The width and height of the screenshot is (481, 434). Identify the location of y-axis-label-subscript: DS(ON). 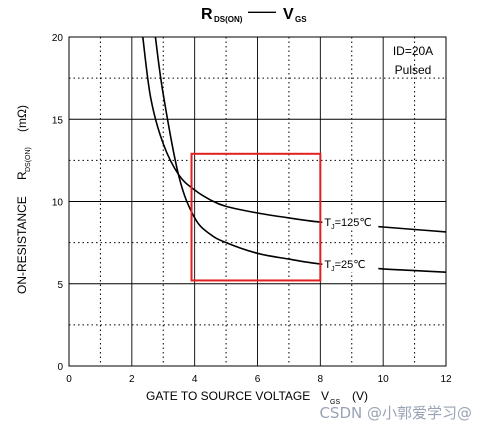
(28, 159).